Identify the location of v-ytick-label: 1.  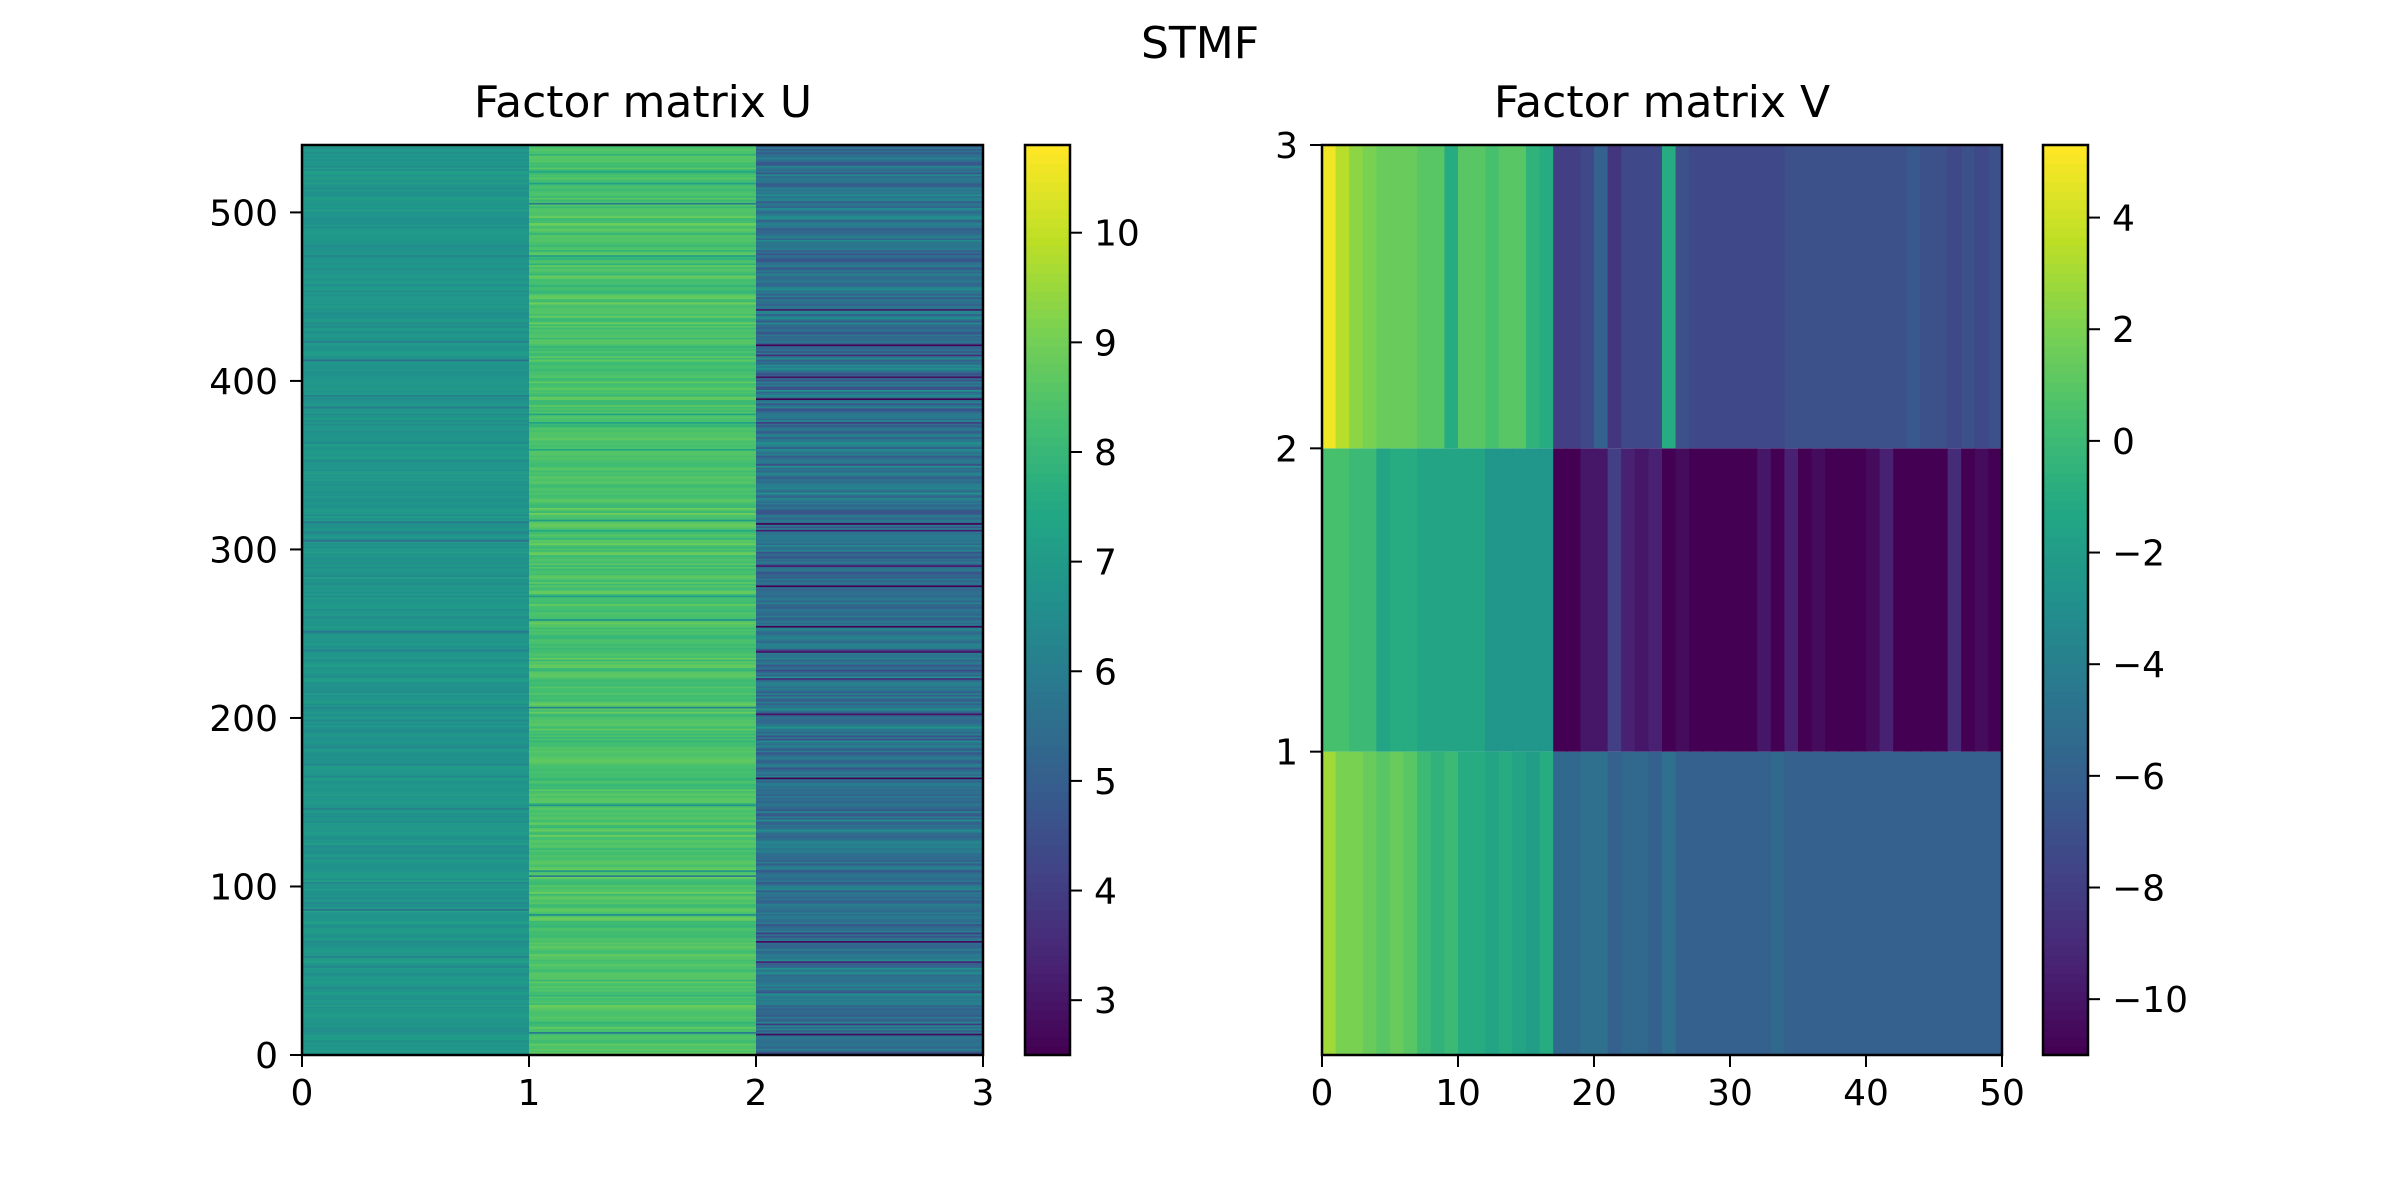
(1286, 753).